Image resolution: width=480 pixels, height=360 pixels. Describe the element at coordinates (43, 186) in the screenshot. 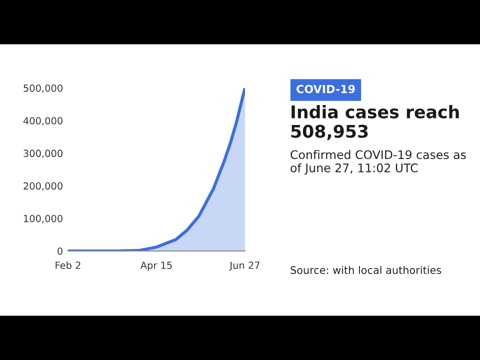

I see `y-tick-label: 200,000` at that location.